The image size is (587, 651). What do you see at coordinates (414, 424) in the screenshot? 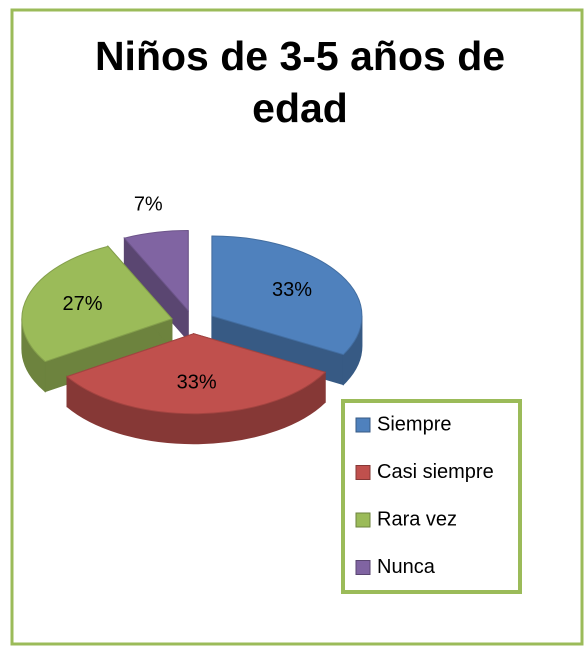
I see `legend-label: Siempre` at bounding box center [414, 424].